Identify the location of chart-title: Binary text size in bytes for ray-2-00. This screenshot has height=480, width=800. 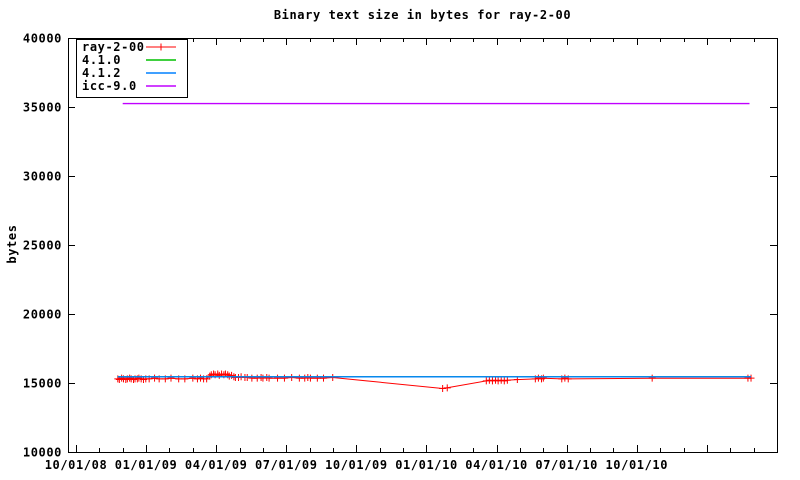
(422, 15).